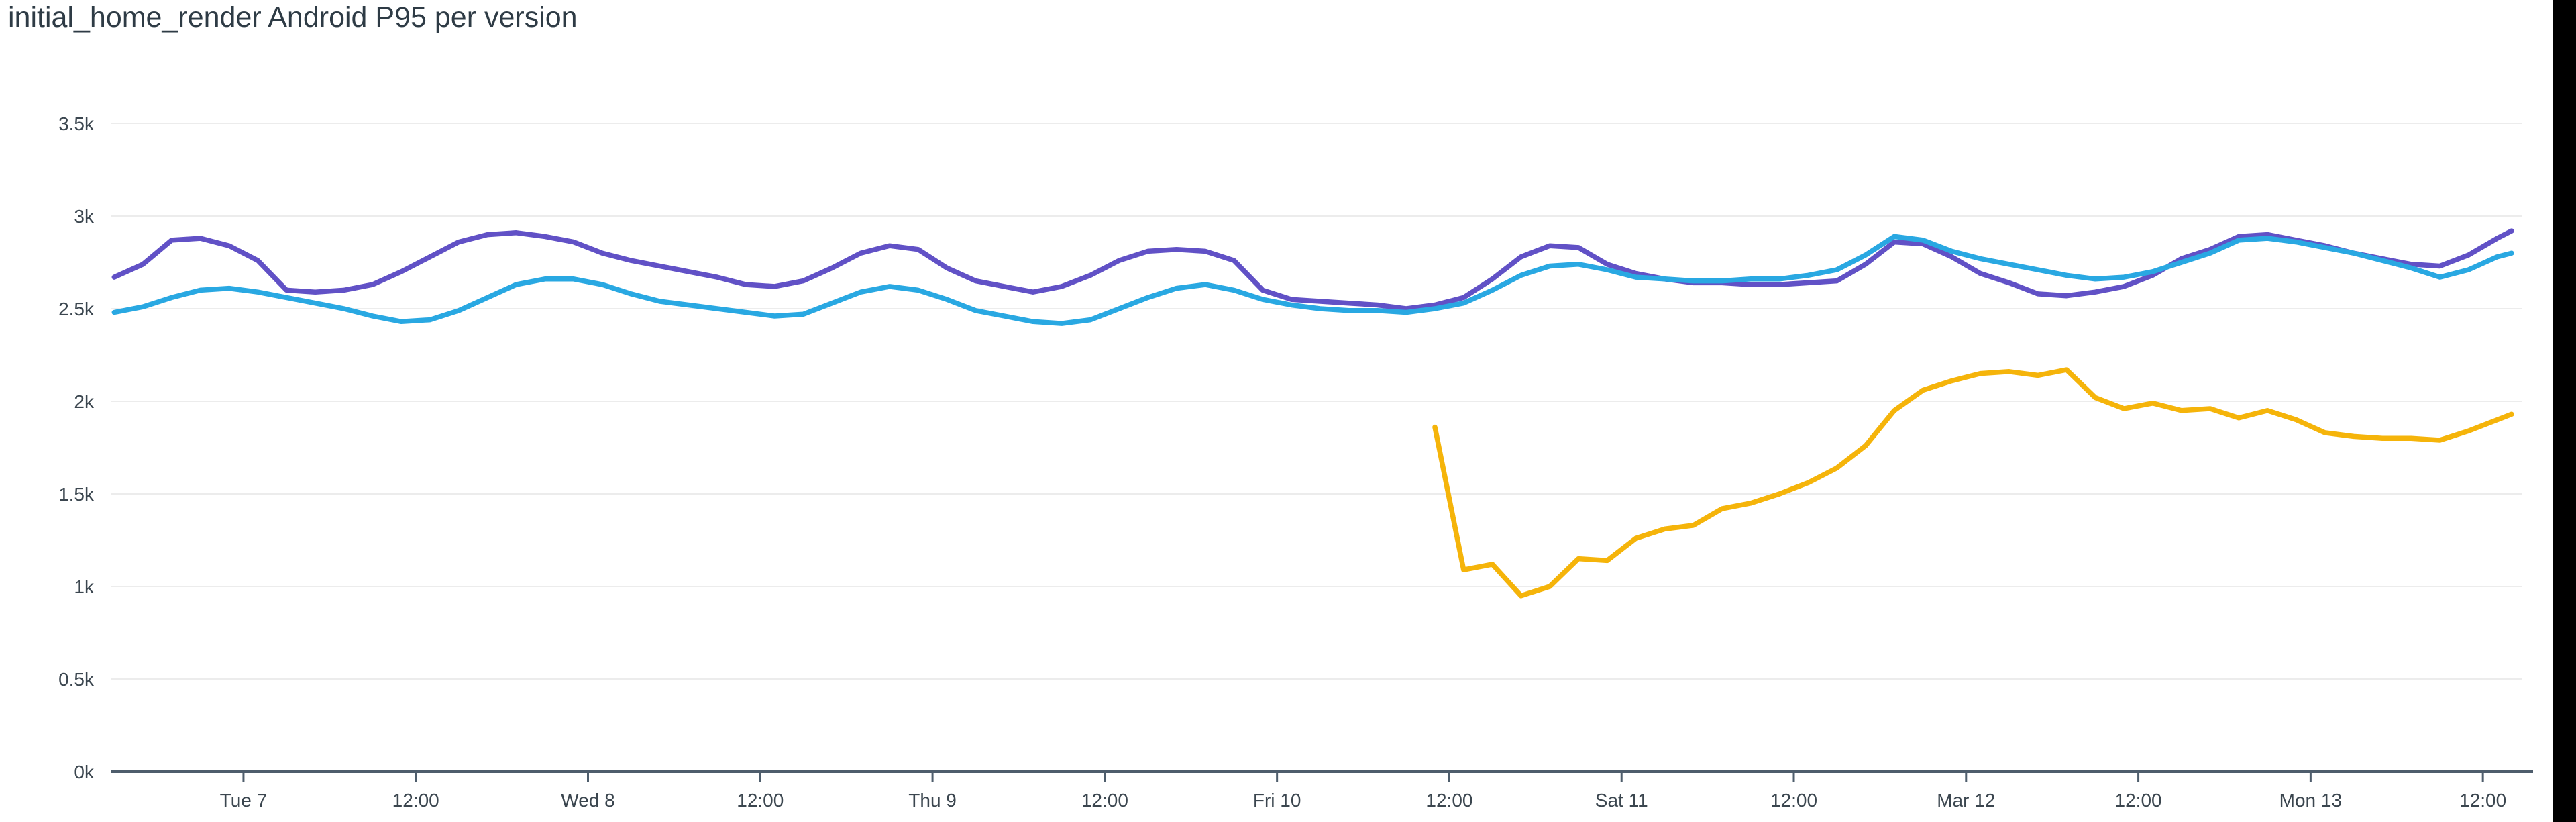 The image size is (2576, 822). Describe the element at coordinates (76, 680) in the screenshot. I see `y-axis-label: 0.5k` at that location.